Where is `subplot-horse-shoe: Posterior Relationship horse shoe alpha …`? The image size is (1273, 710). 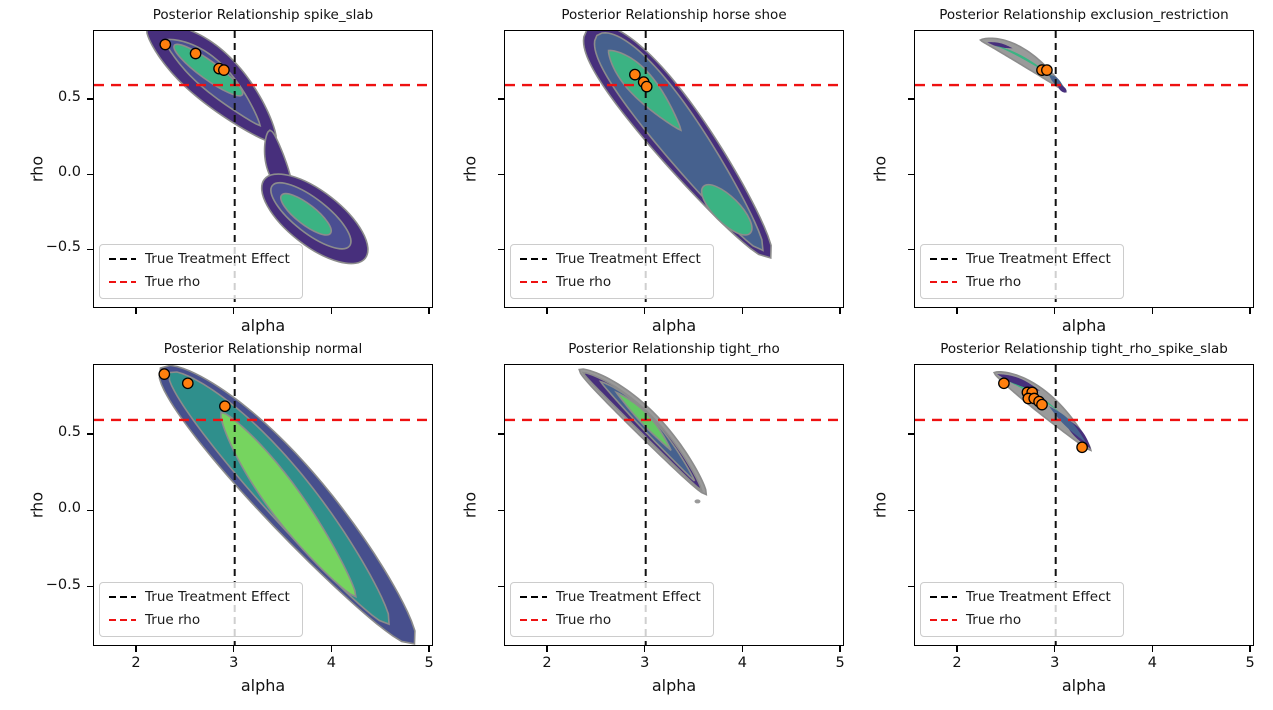 subplot-horse-shoe: Posterior Relationship horse shoe alpha … is located at coordinates (652, 171).